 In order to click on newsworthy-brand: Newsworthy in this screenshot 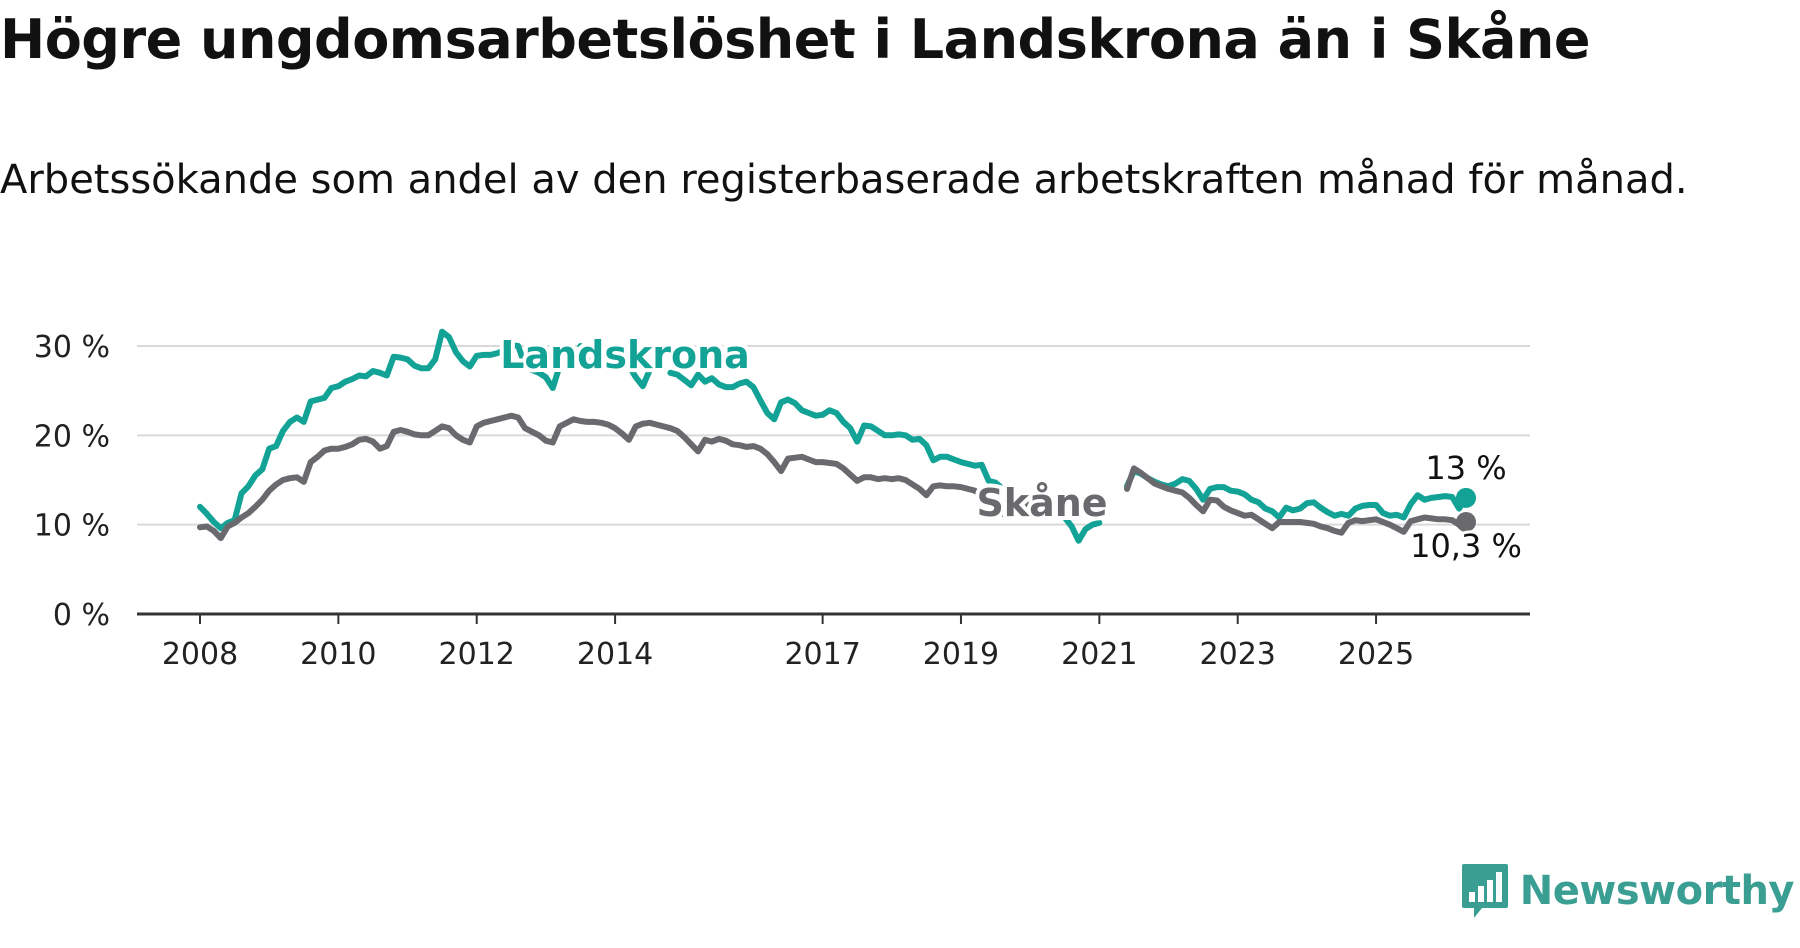, I will do `click(1627, 891)`.